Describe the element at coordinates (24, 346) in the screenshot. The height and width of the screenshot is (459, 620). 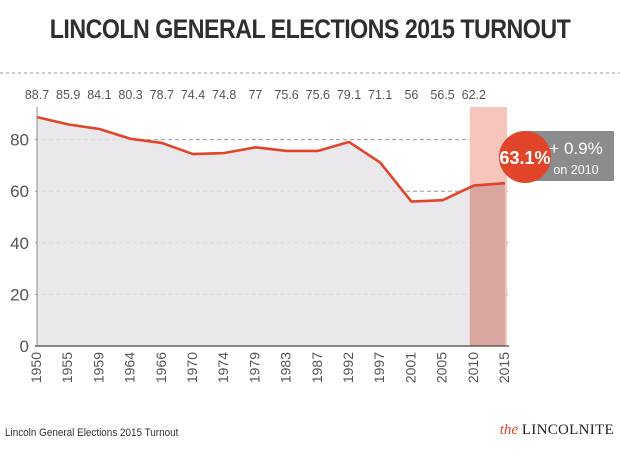
I see `y-tick-label: 0` at that location.